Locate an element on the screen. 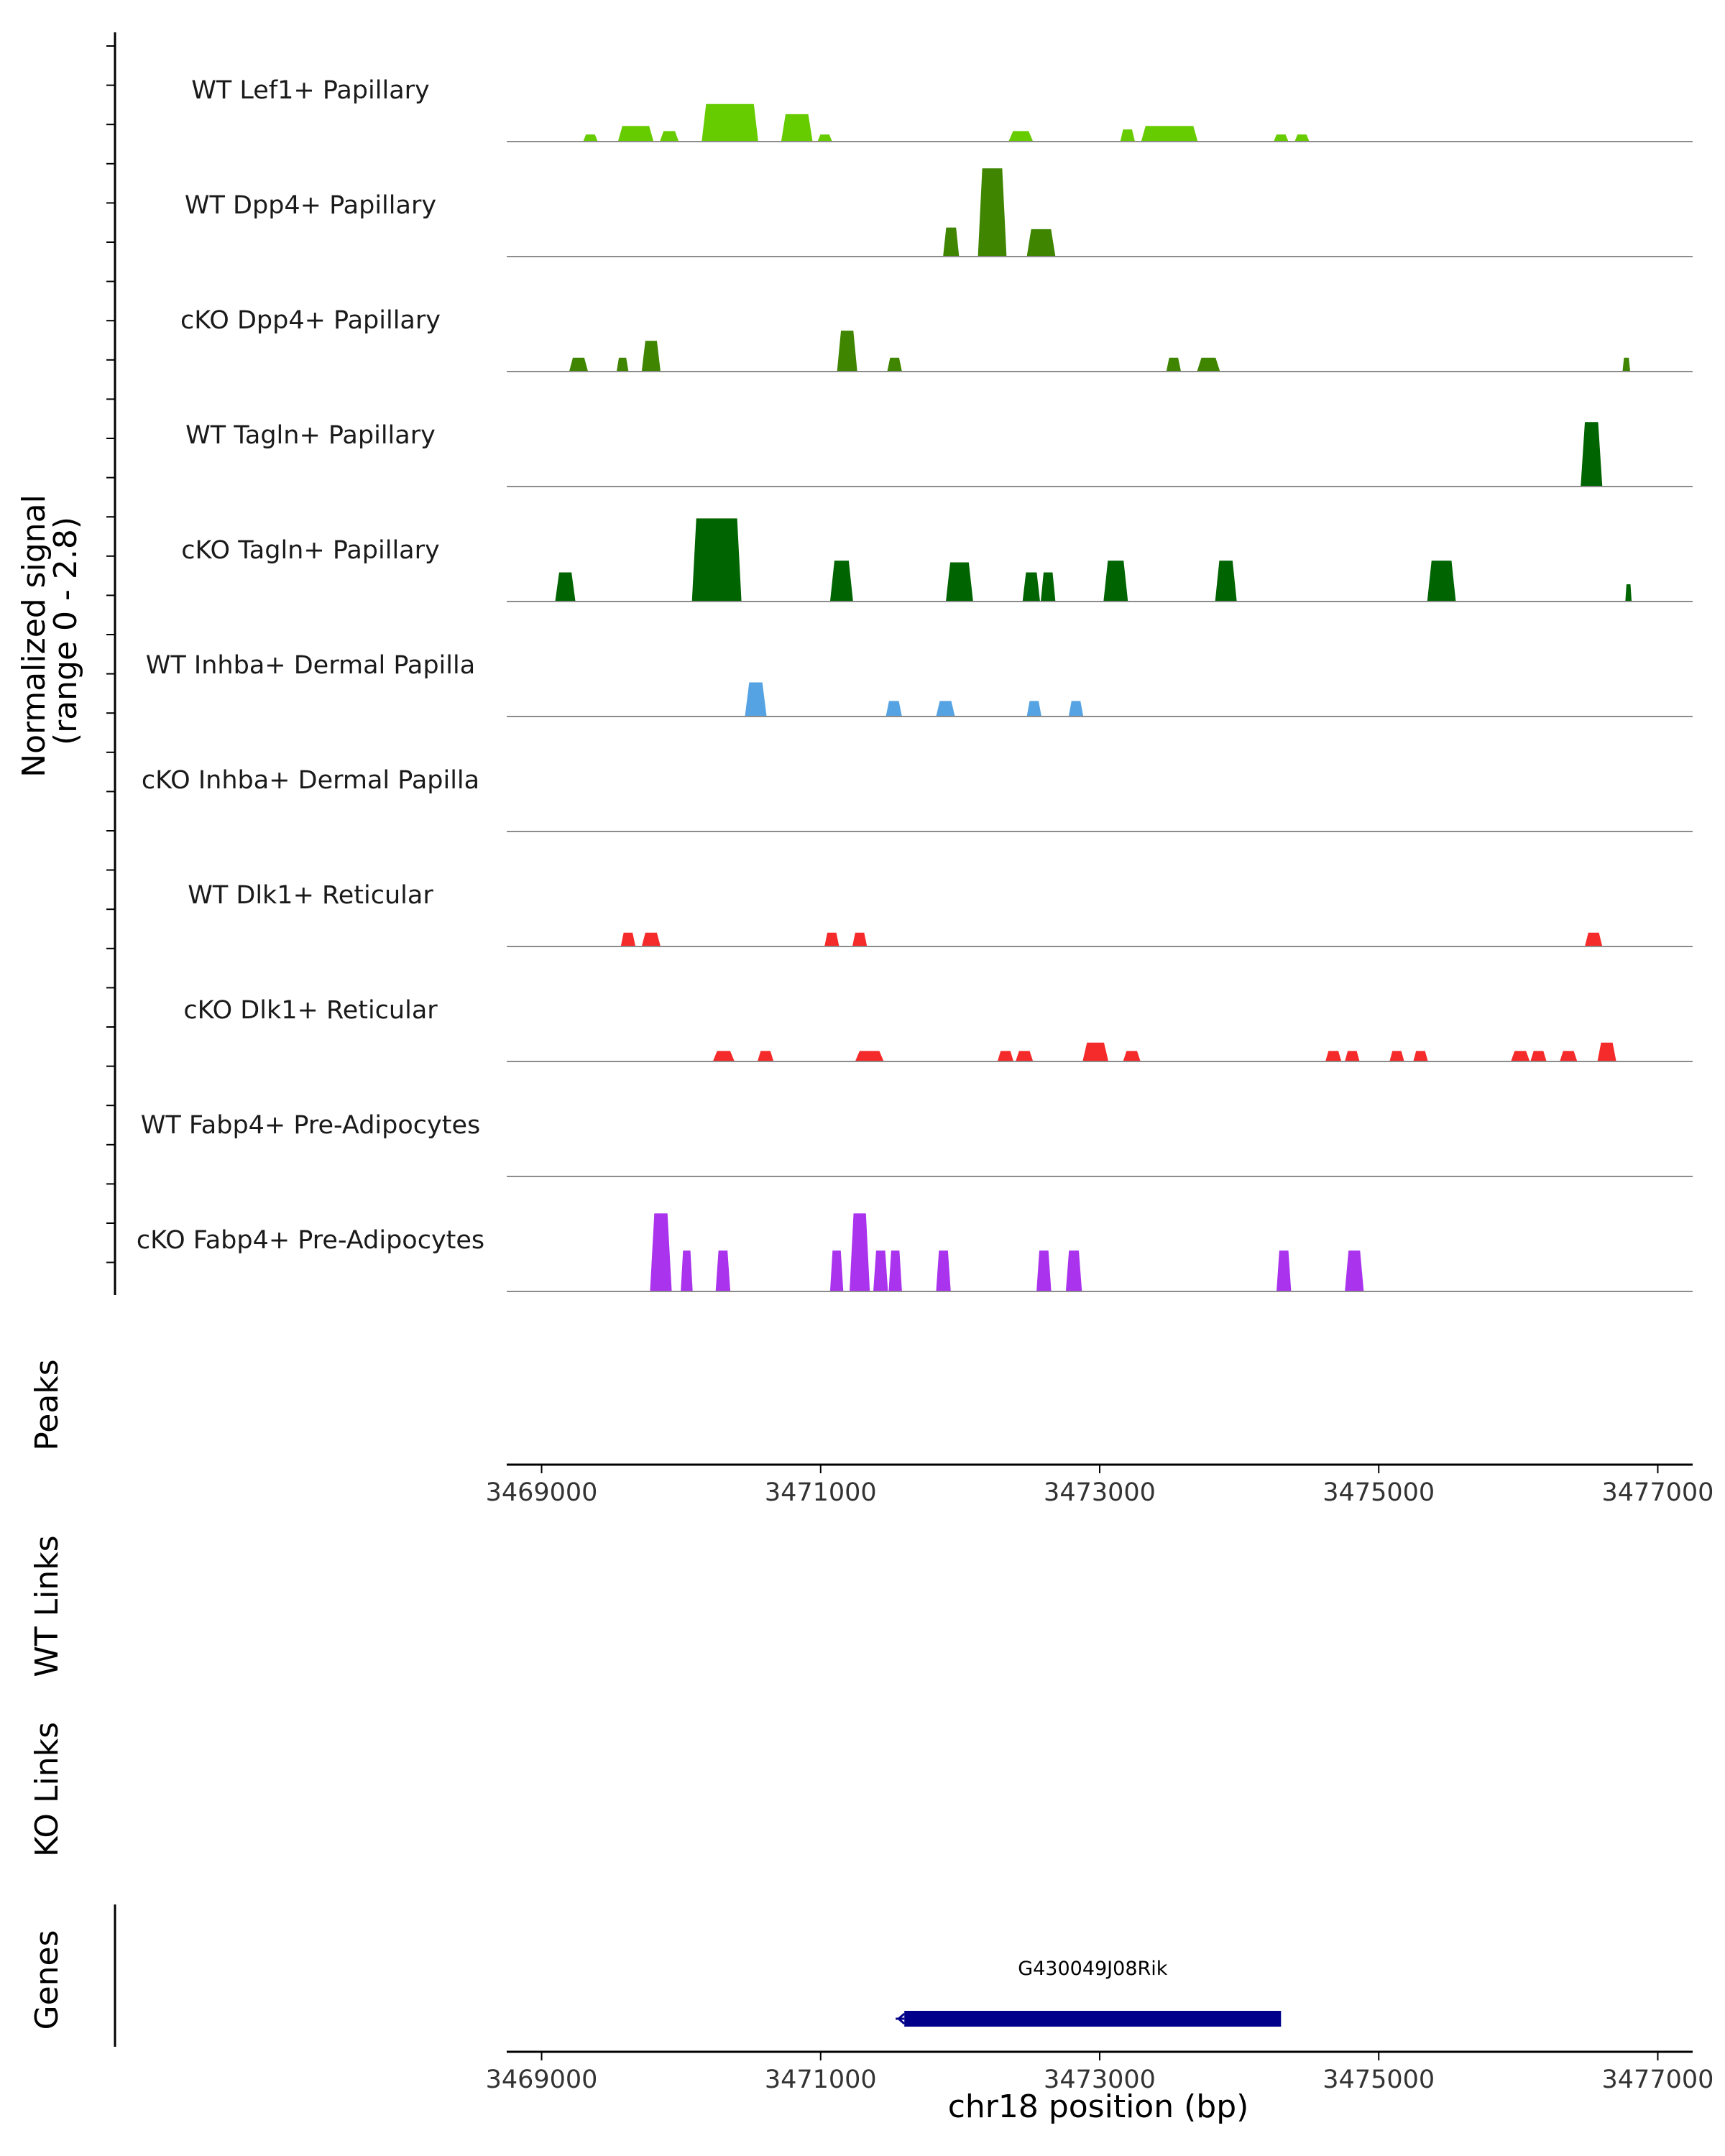  track-label: cKO Inhba+ Dermal Papilla is located at coordinates (310, 781).